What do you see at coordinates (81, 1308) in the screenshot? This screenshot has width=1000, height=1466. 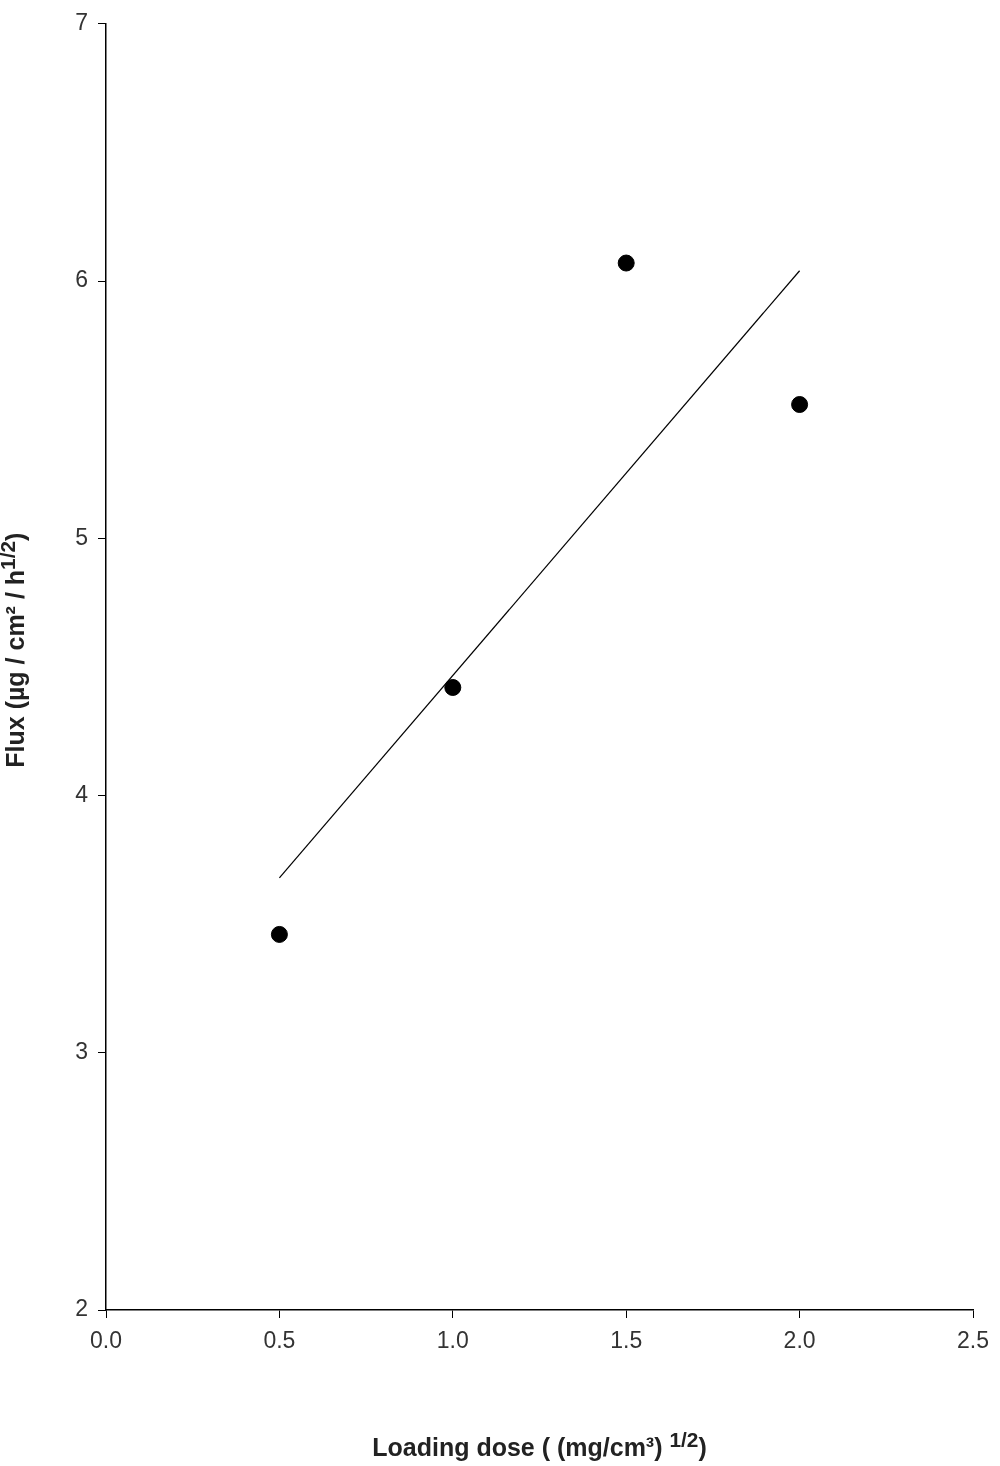 I see `y-tick-label: 2` at bounding box center [81, 1308].